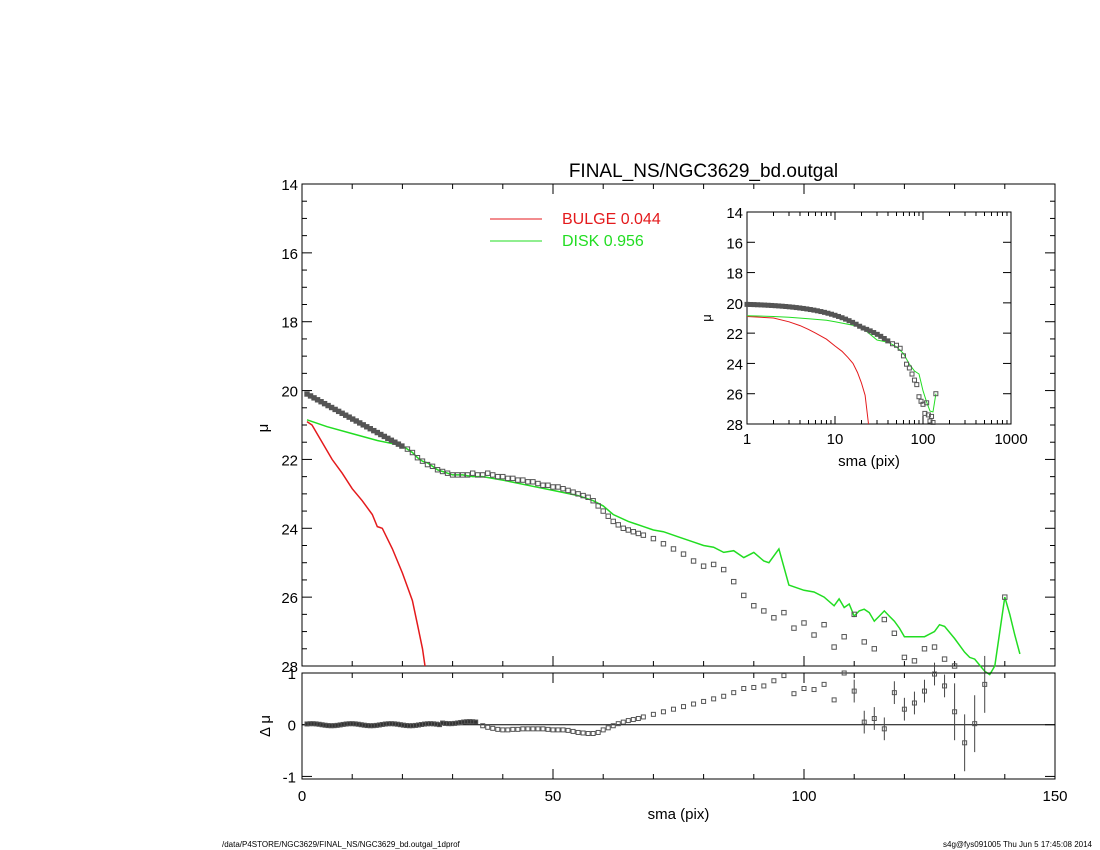 The image size is (1100, 850). Describe the element at coordinates (703, 171) in the screenshot. I see `main-title: FINAL_NS/NGC3629_bd.outgal` at that location.